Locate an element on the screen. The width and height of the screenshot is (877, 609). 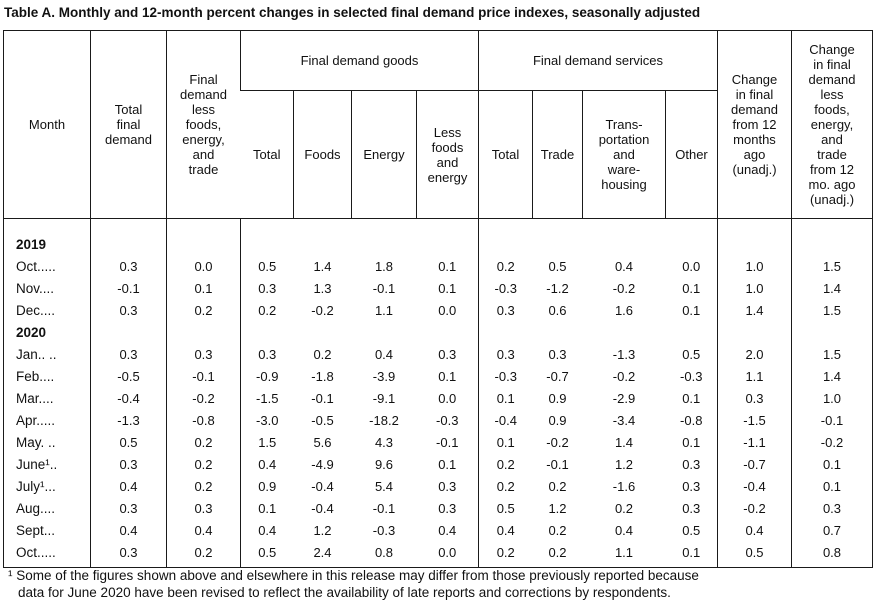
value-cell: -18.2 is located at coordinates (384, 420).